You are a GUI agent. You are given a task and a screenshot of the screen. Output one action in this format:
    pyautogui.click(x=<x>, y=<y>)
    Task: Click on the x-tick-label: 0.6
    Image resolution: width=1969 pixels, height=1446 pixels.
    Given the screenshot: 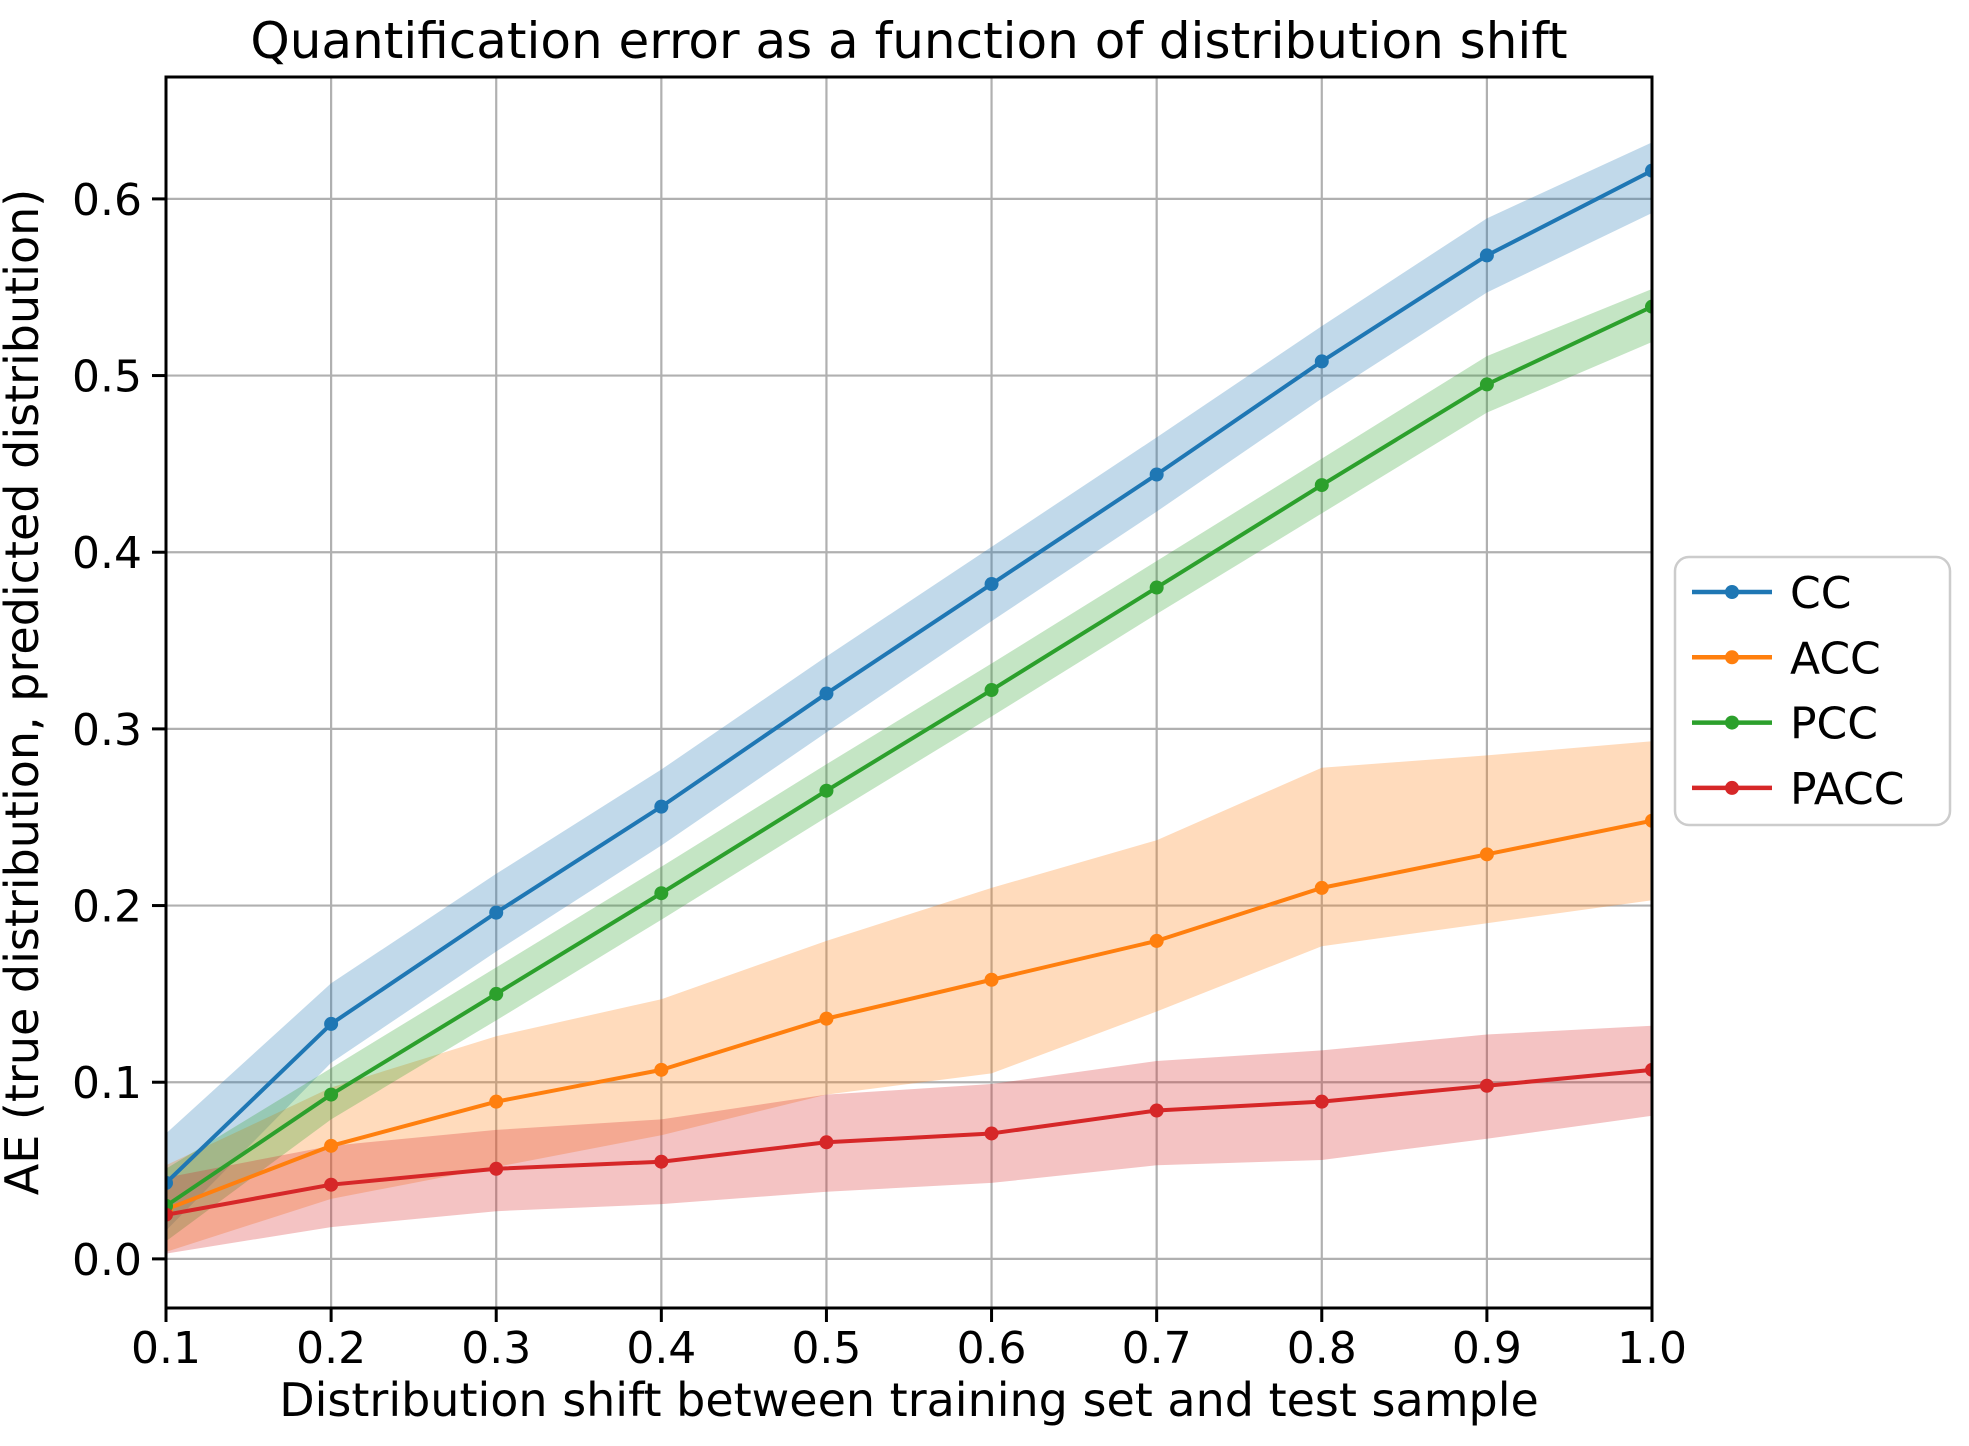 What is the action you would take?
    pyautogui.click(x=992, y=1348)
    